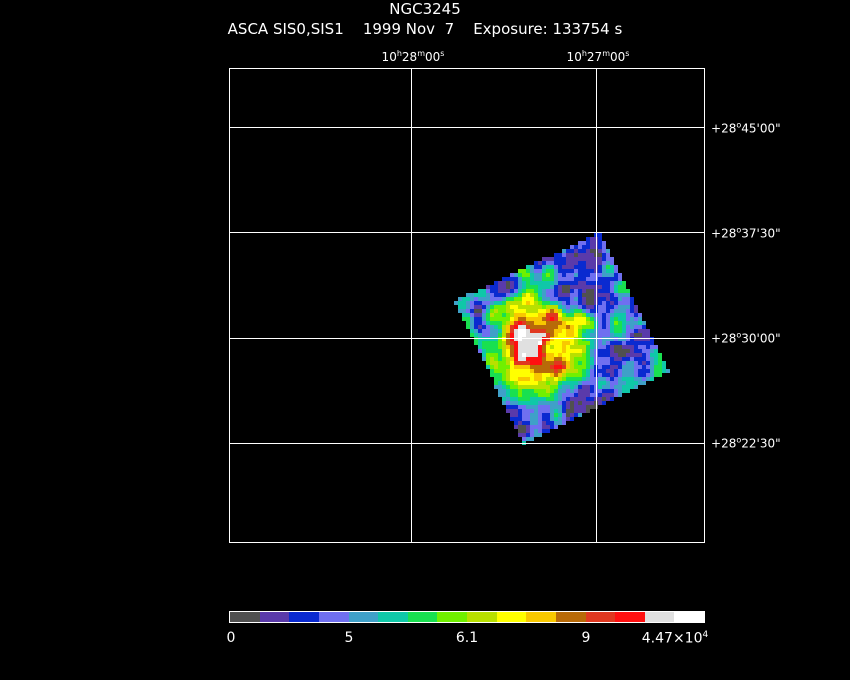  What do you see at coordinates (586, 638) in the screenshot?
I see `colorbar-label-4: 9` at bounding box center [586, 638].